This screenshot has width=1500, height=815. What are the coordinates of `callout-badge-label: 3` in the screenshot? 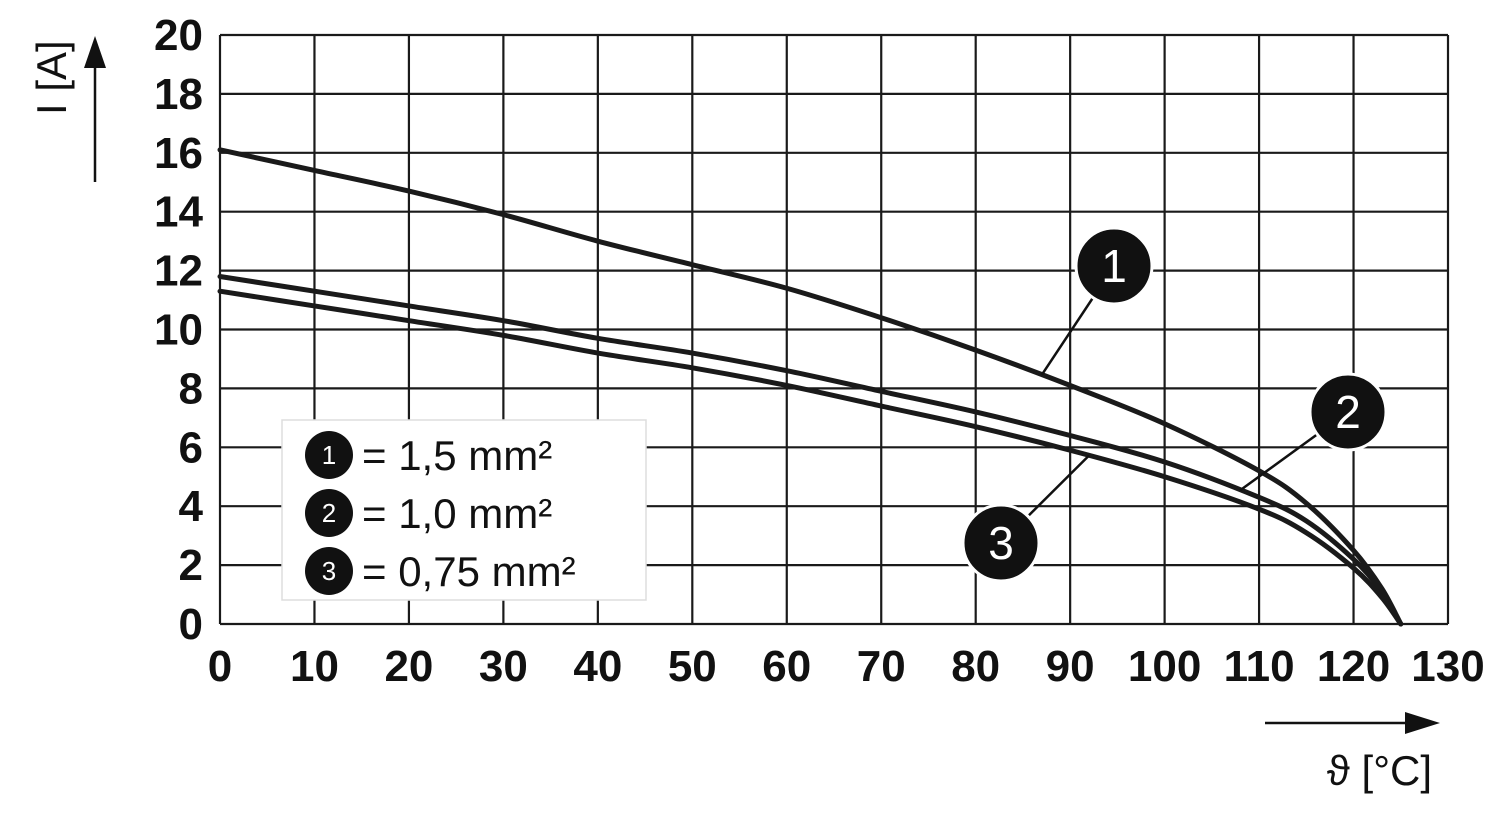 It's located at (1001, 543).